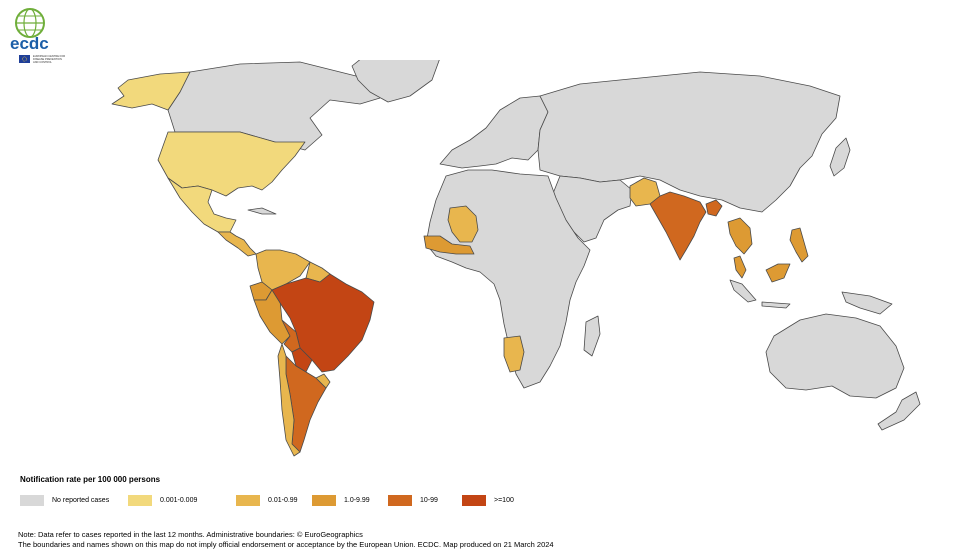 Image resolution: width=957 pixels, height=553 pixels. Describe the element at coordinates (776, 305) in the screenshot. I see `java` at that location.